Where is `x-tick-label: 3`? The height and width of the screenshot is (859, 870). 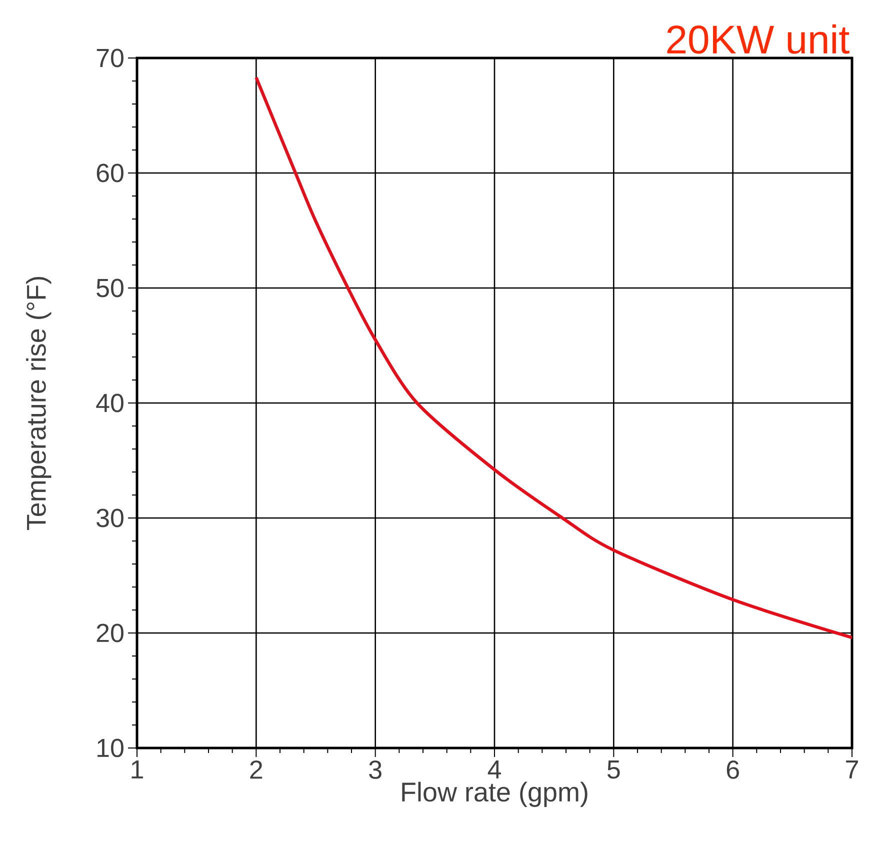 x-tick-label: 3 is located at coordinates (375, 769).